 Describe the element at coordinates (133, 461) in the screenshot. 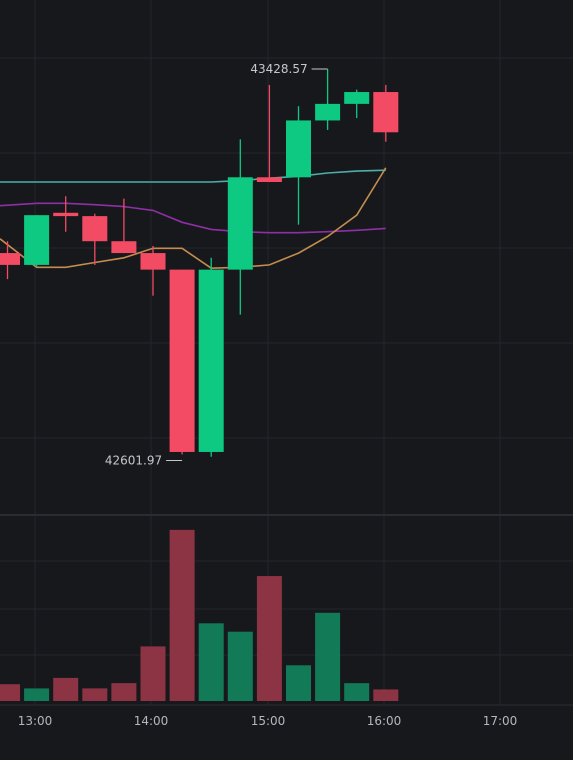

I see `low-price-label: 42601.97` at that location.